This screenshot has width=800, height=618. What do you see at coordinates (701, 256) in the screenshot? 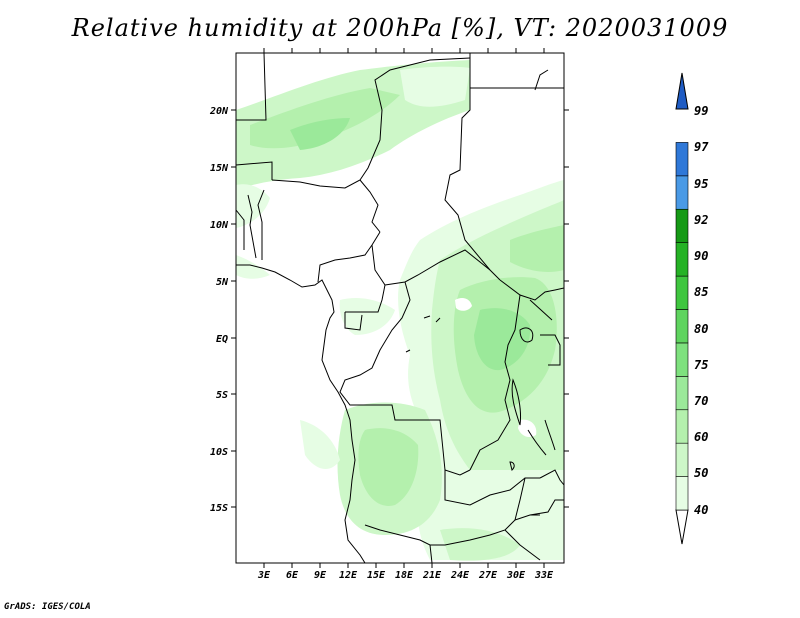
I see `colorbar-label: 90` at bounding box center [701, 256].